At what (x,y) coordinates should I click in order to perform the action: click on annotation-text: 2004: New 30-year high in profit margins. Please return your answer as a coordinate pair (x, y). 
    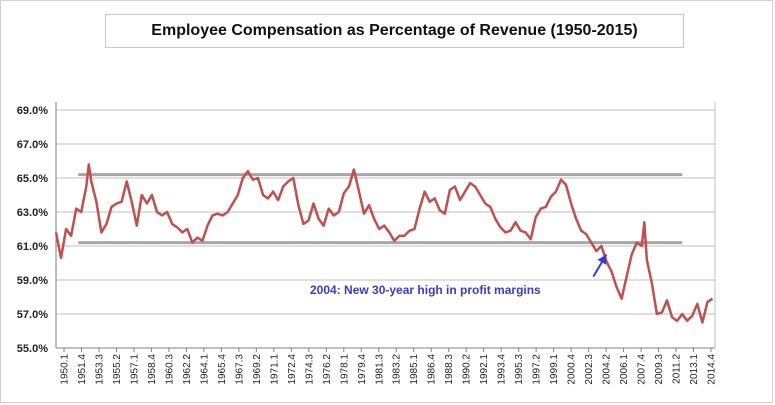
    Looking at the image, I should click on (425, 290).